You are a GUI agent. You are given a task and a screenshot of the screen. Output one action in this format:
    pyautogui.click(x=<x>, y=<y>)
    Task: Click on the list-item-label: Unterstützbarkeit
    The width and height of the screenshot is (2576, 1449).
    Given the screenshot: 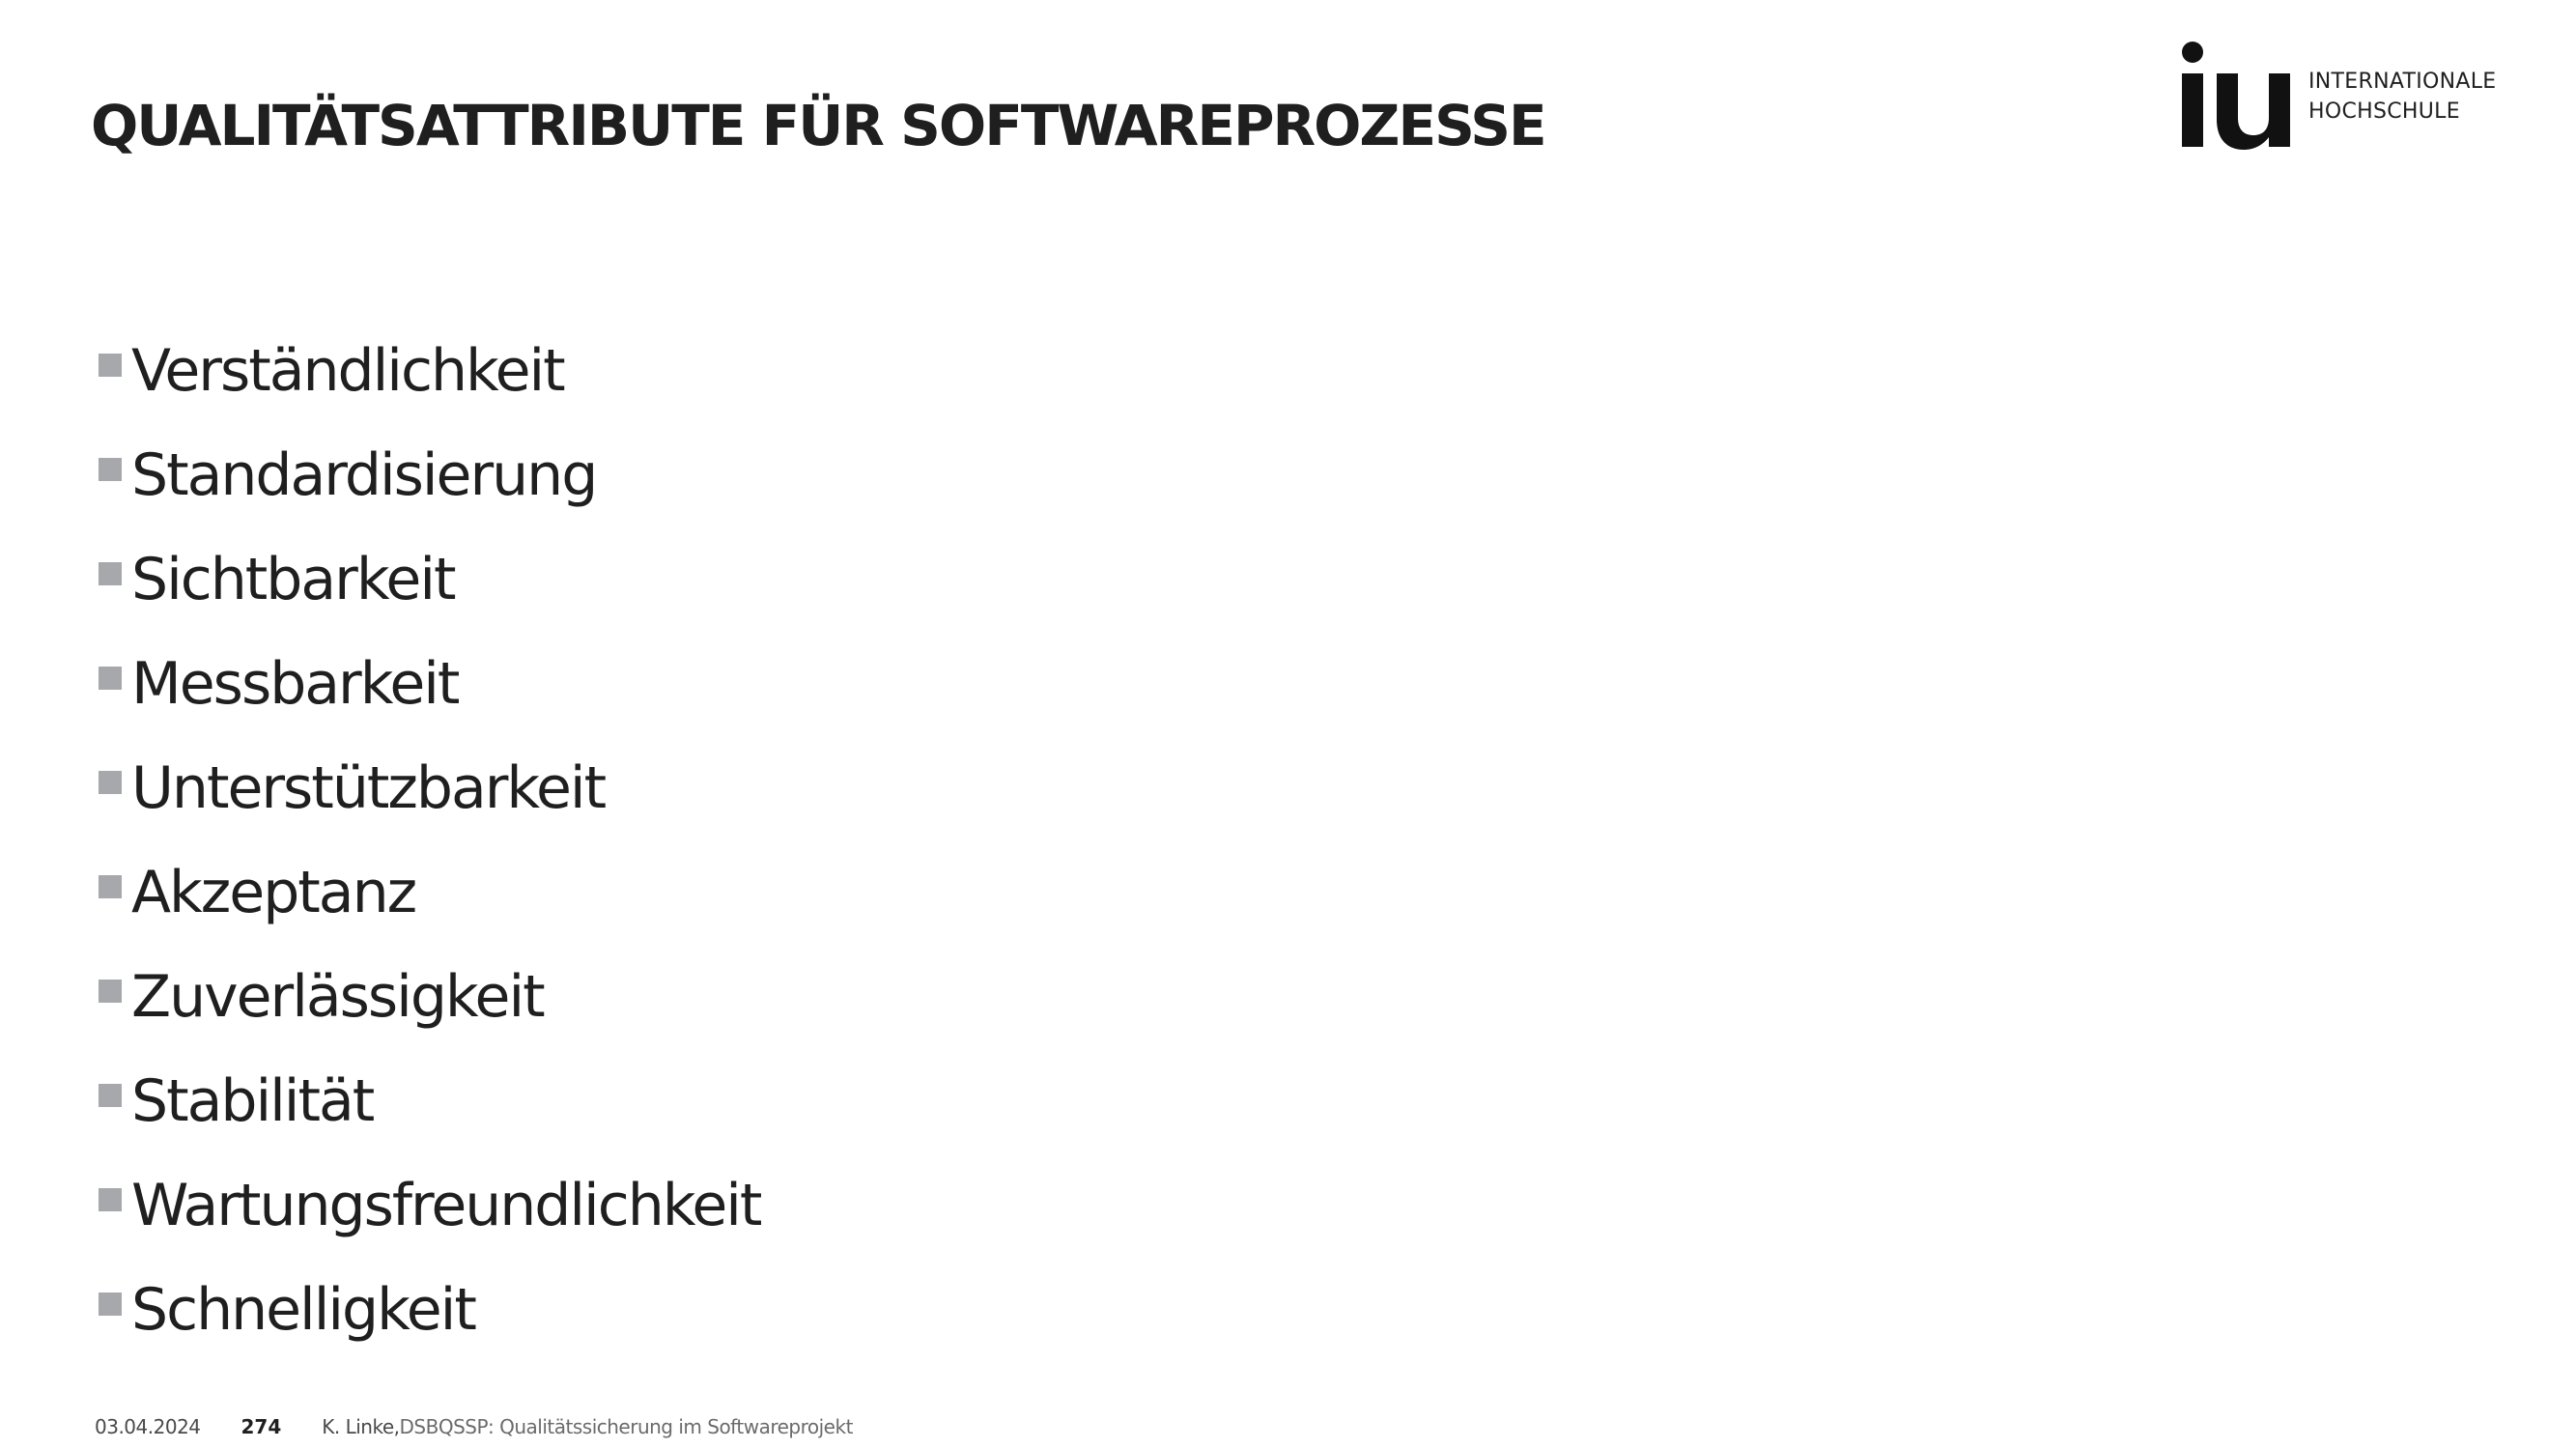 What is the action you would take?
    pyautogui.click(x=369, y=788)
    